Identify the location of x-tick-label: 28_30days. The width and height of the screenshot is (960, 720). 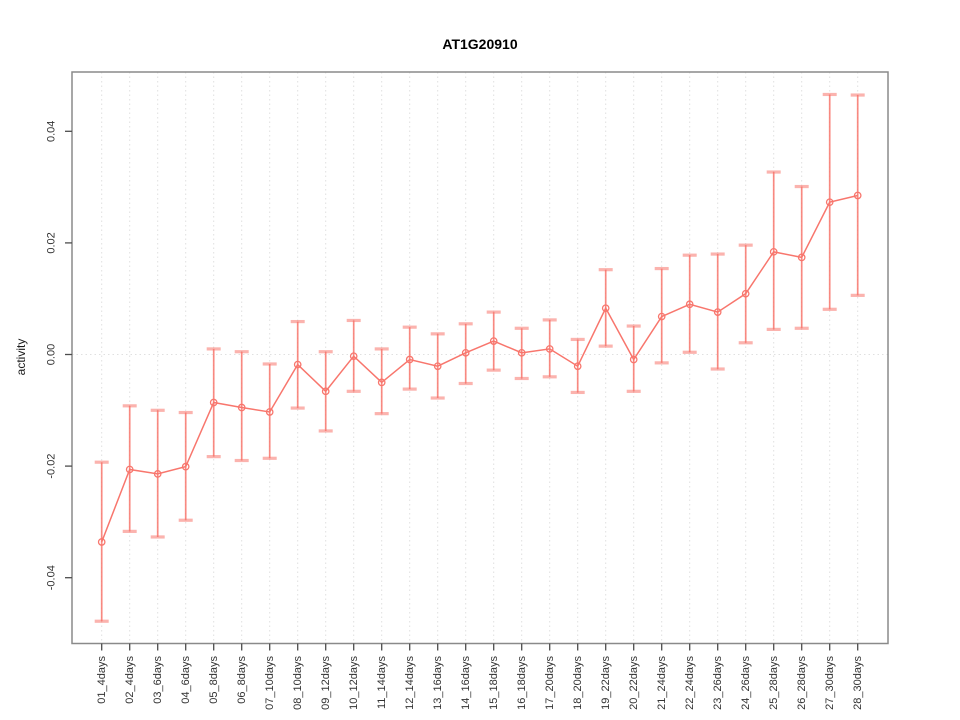
(858, 683).